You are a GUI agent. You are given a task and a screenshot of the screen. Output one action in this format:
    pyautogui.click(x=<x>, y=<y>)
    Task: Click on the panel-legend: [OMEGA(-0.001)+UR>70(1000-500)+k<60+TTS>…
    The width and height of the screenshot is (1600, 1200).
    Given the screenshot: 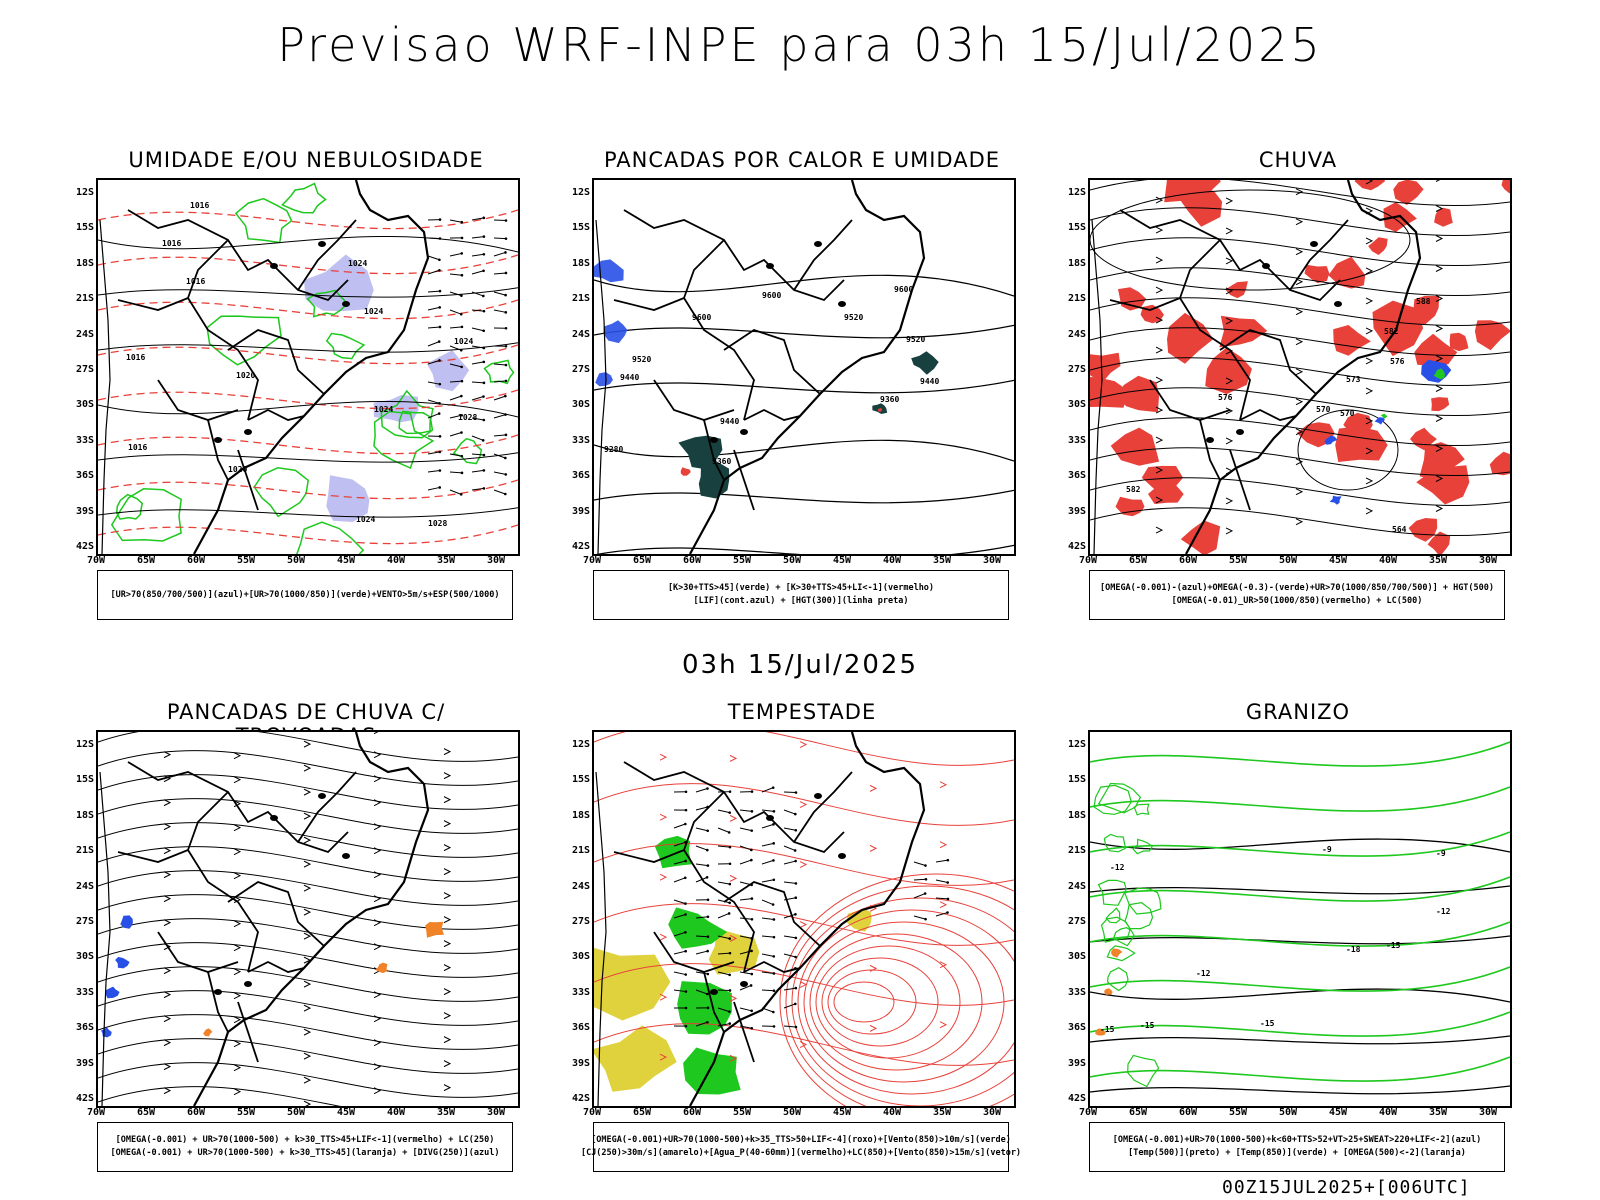 What is the action you would take?
    pyautogui.click(x=1297, y=1147)
    